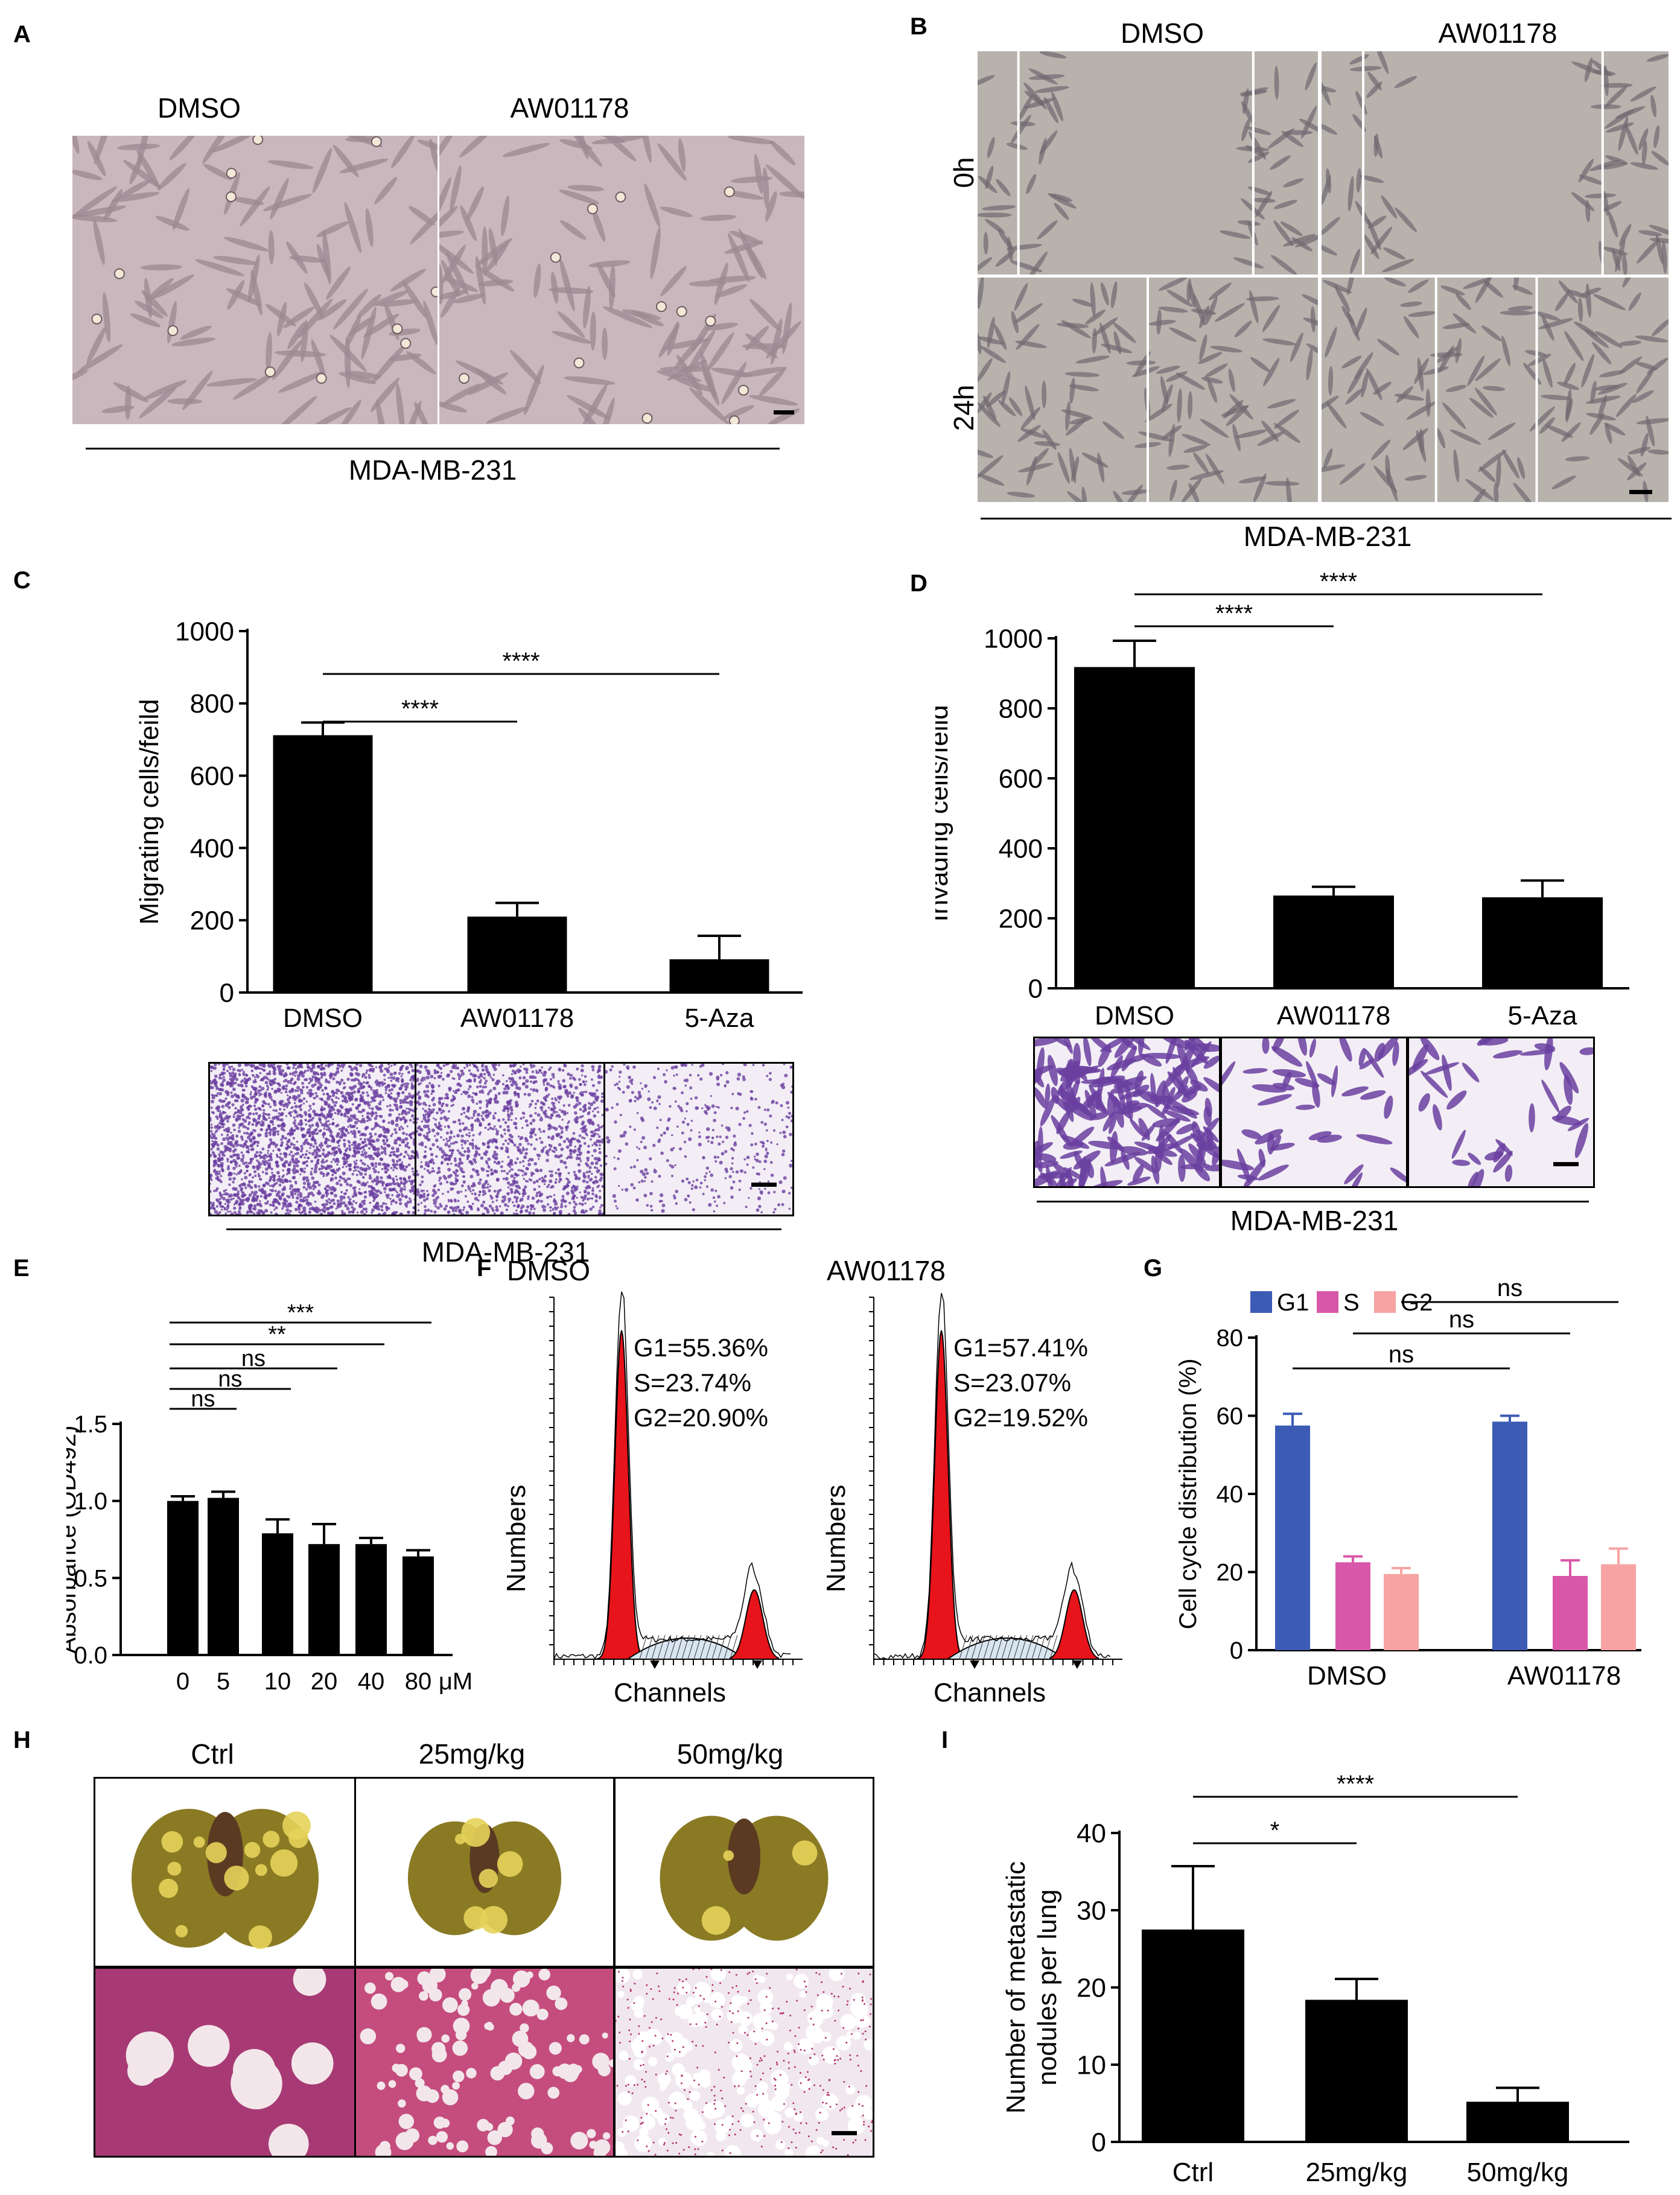 The height and width of the screenshot is (2195, 1680). I want to click on texture, so click(1148, 390).